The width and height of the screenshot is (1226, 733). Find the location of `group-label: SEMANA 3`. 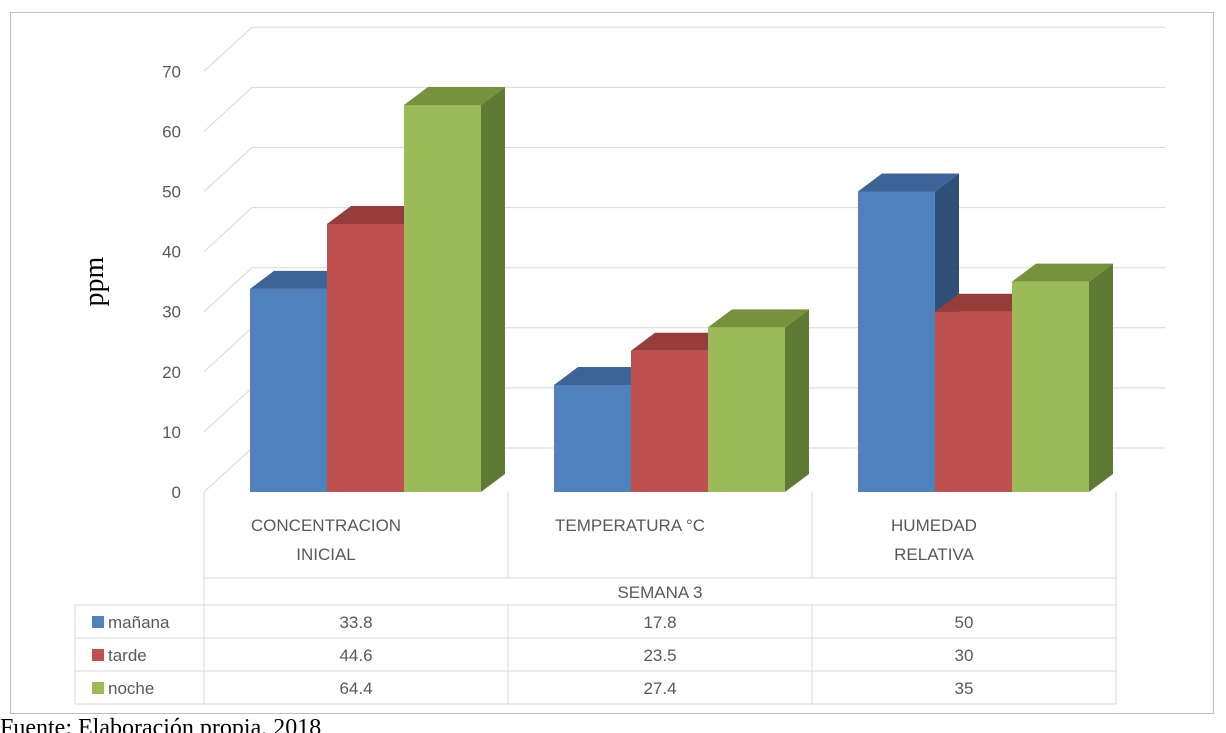

group-label: SEMANA 3 is located at coordinates (659, 592).